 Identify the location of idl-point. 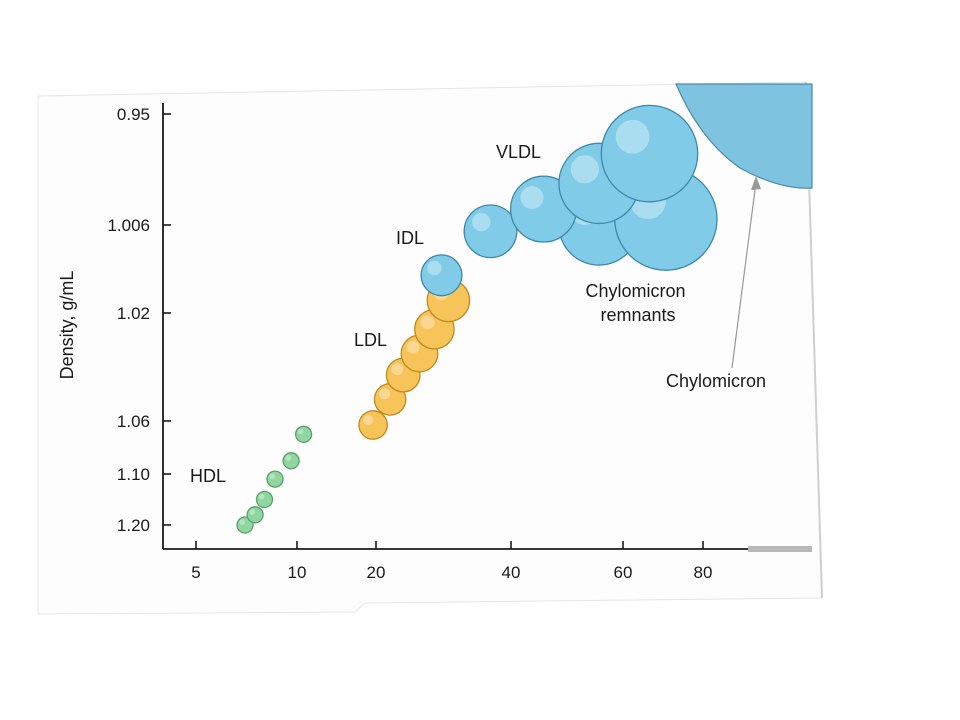
(441, 275).